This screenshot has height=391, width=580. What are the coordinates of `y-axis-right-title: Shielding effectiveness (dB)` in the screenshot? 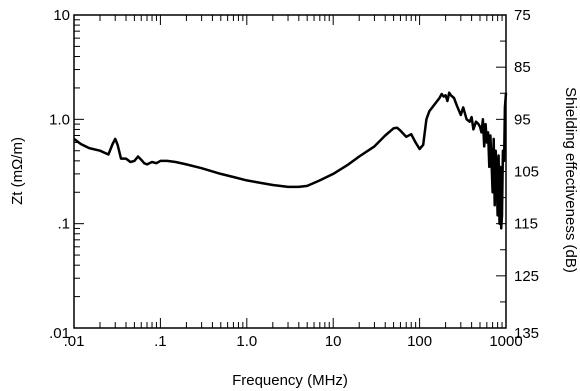 It's located at (570, 180).